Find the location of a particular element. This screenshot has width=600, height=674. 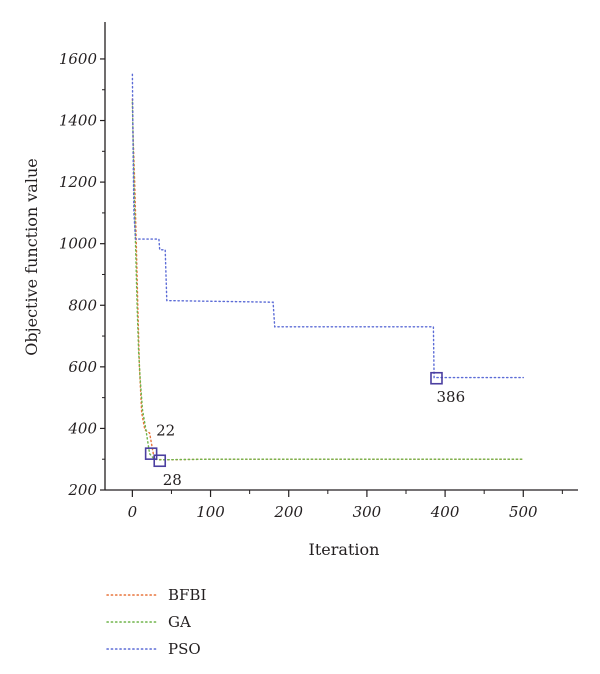

legend-label-ga: GA is located at coordinates (179, 622).